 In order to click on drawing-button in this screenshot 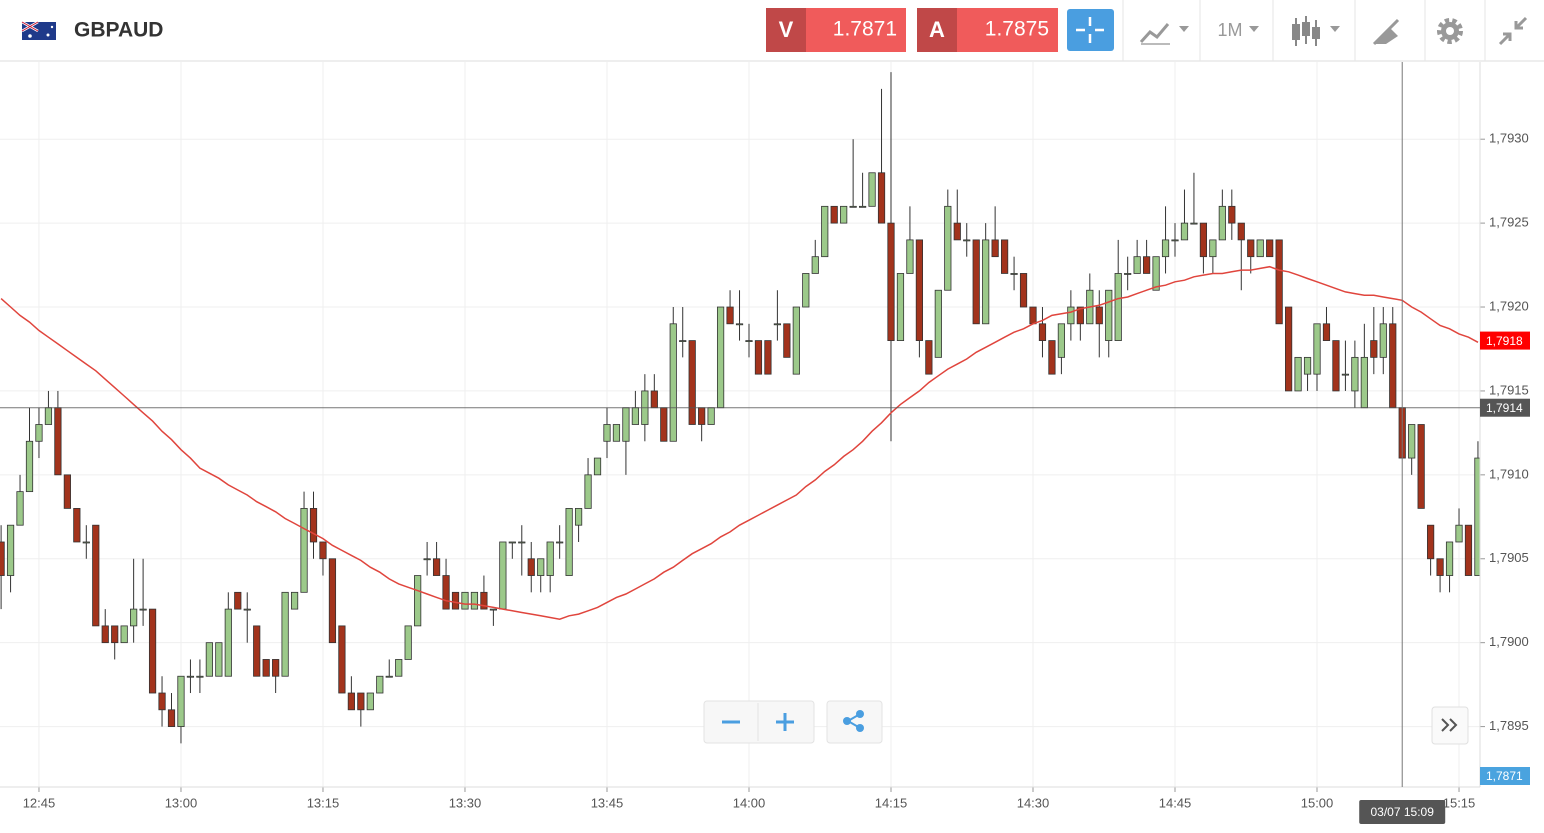, I will do `click(1386, 32)`.